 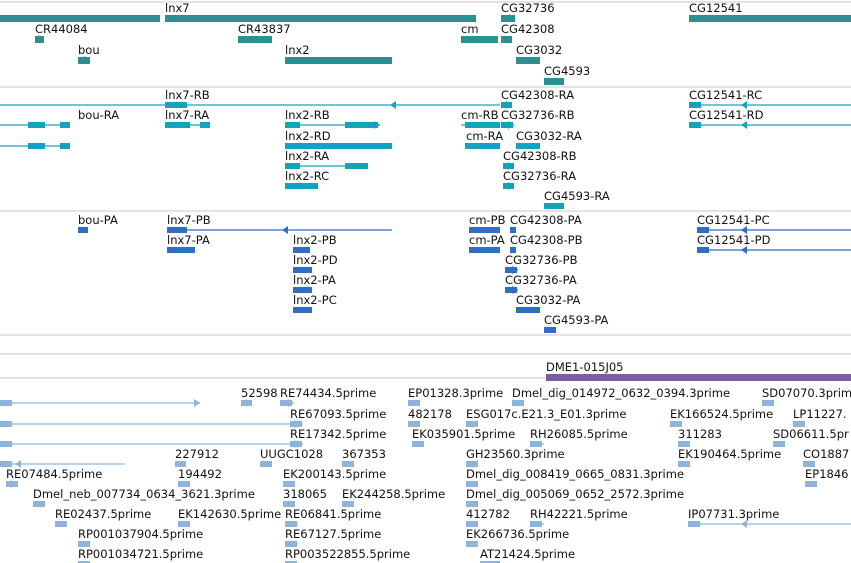 I want to click on clones-feature: DME1-015J05, so click(x=698, y=370).